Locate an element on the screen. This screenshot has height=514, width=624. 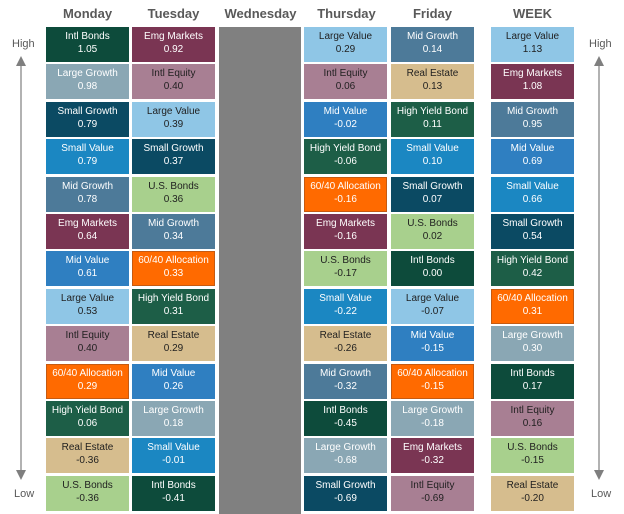
header-week: WEEK is located at coordinates (532, 13).